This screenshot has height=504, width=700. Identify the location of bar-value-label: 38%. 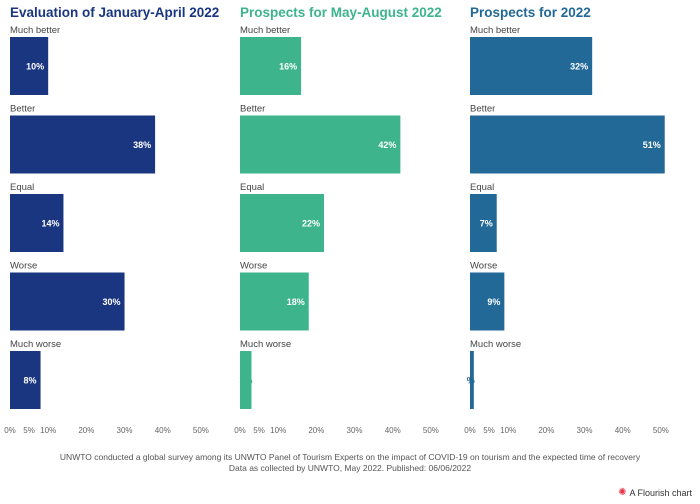
(142, 145).